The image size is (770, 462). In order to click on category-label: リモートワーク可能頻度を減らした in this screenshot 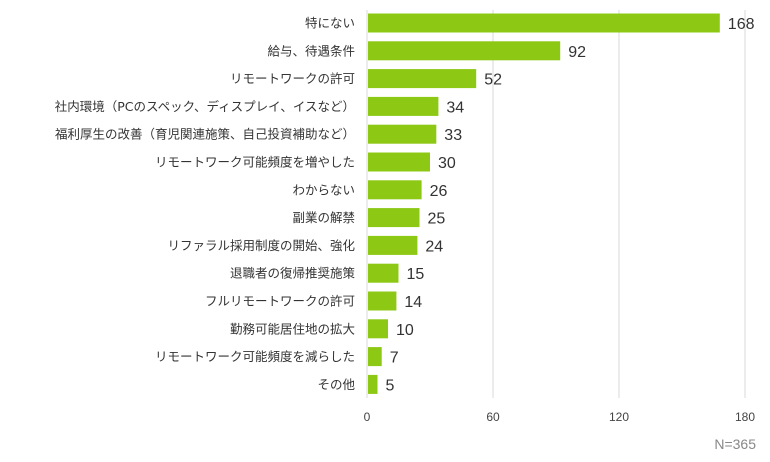, I will do `click(255, 356)`.